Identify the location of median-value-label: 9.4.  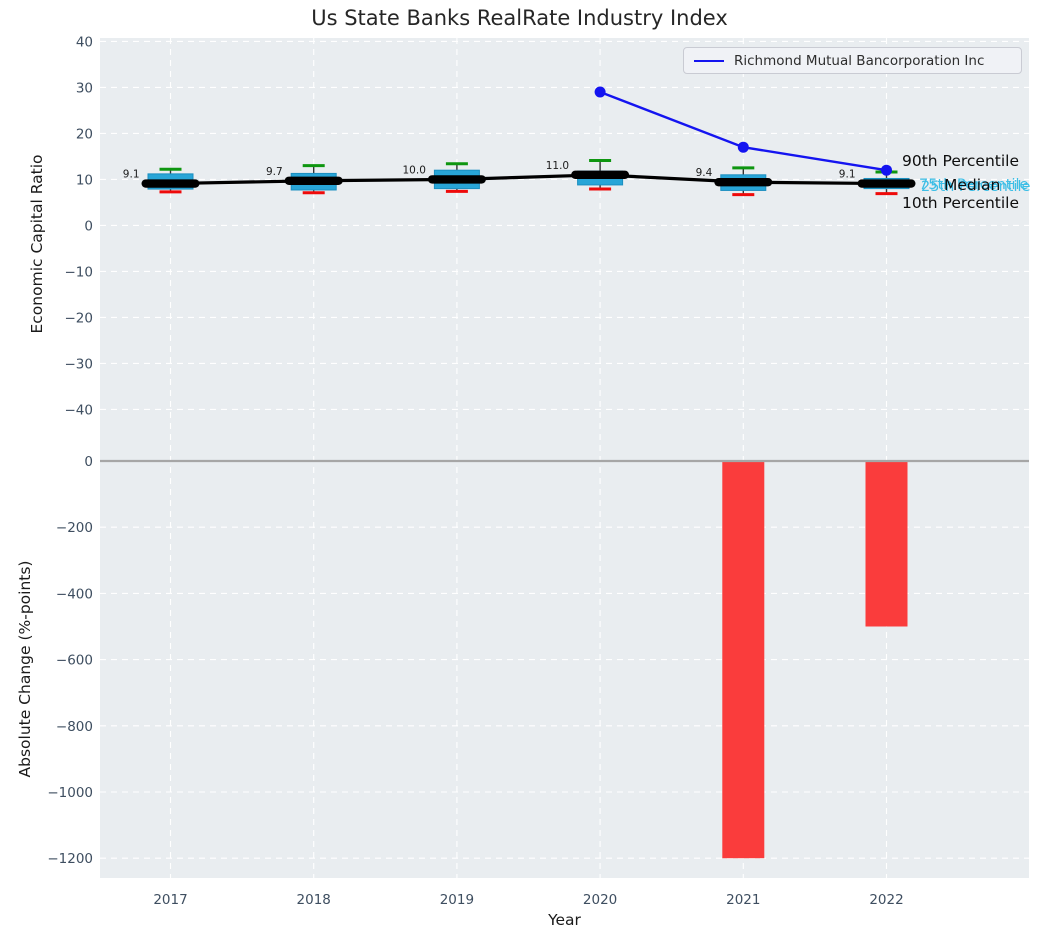
(704, 173).